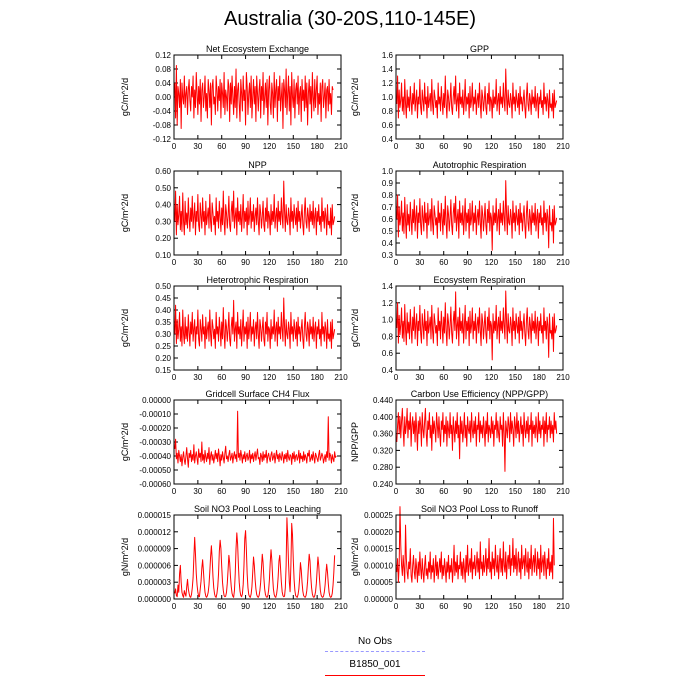 This screenshot has width=700, height=700. I want to click on y-axis-label: gC/m^2/d, so click(125, 442).